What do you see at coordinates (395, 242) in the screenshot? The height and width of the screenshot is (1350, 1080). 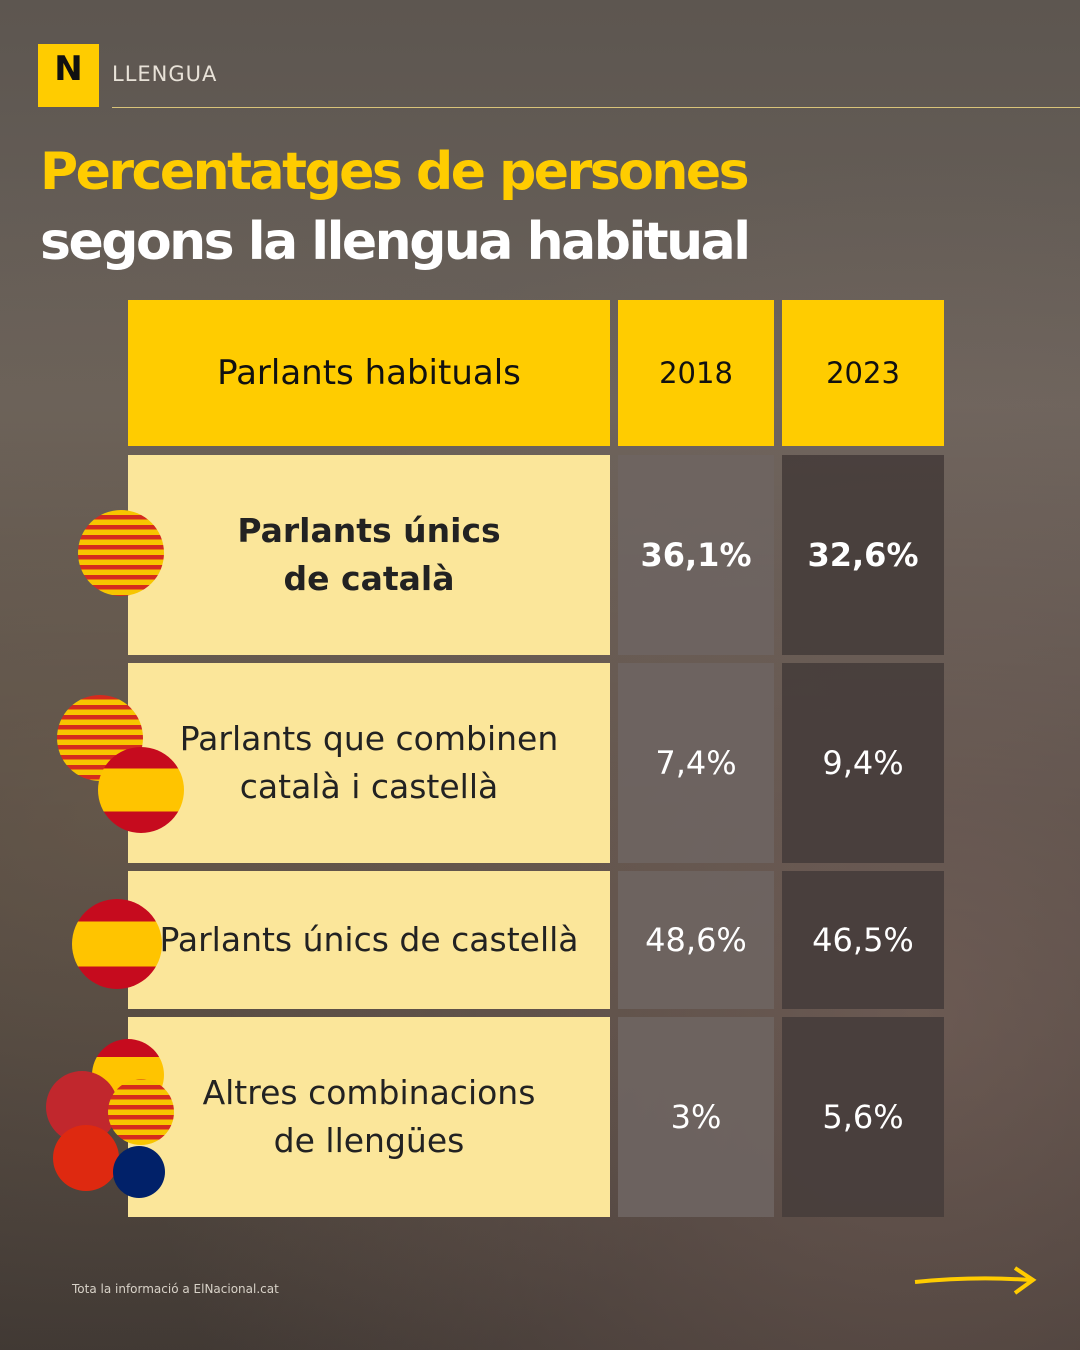 I see `title-line: segons la llengua habitual` at bounding box center [395, 242].